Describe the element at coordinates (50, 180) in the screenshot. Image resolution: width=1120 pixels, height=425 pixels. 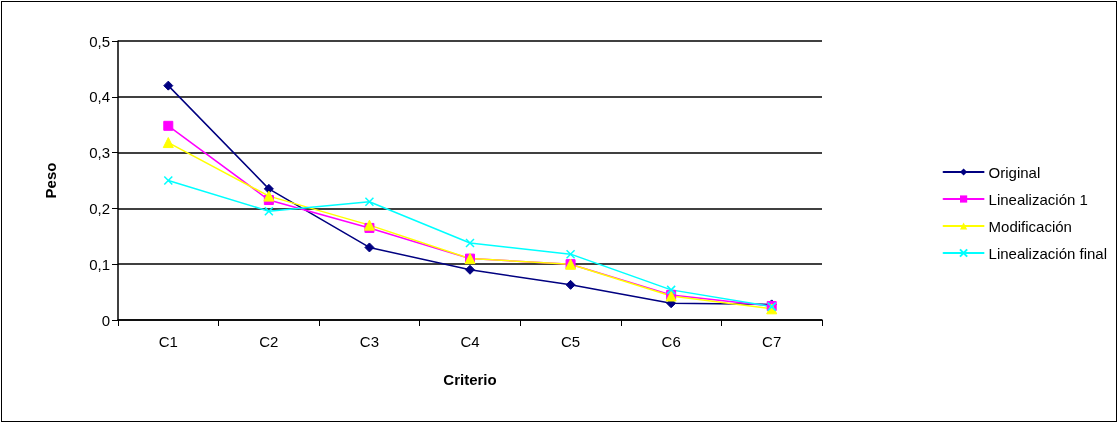
I see `y-axis-title: Peso` at that location.